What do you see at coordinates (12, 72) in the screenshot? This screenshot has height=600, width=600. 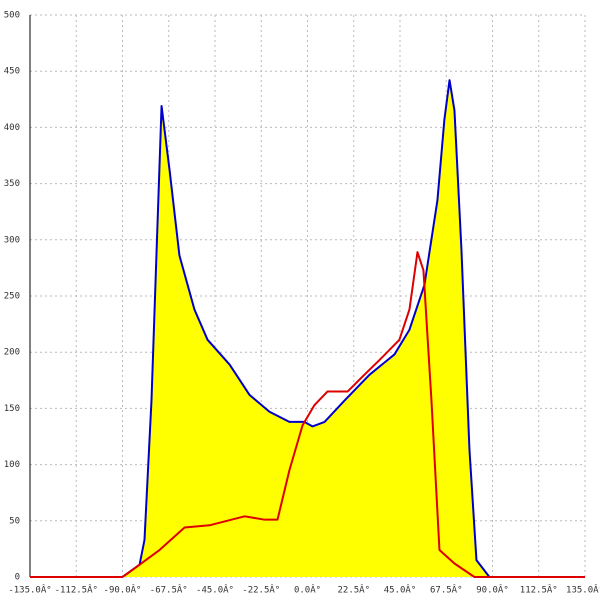 I see `y-tick-label: 450` at bounding box center [12, 72].